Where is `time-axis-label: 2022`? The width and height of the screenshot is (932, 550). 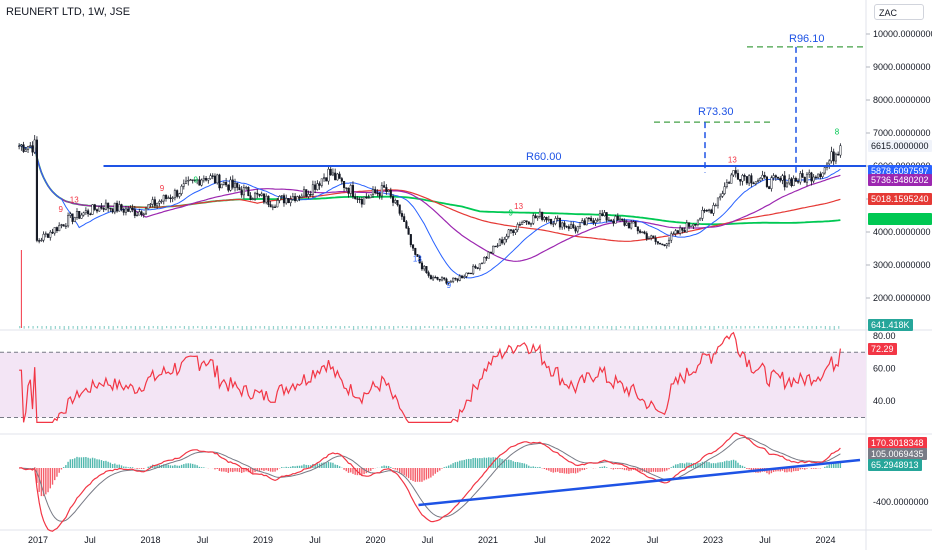
time-axis-label: 2022 is located at coordinates (601, 540).